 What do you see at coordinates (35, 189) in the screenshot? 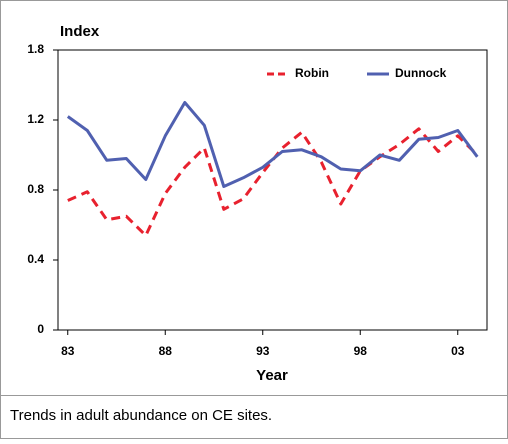
I see `y-tick-label: 0.8` at bounding box center [35, 189].